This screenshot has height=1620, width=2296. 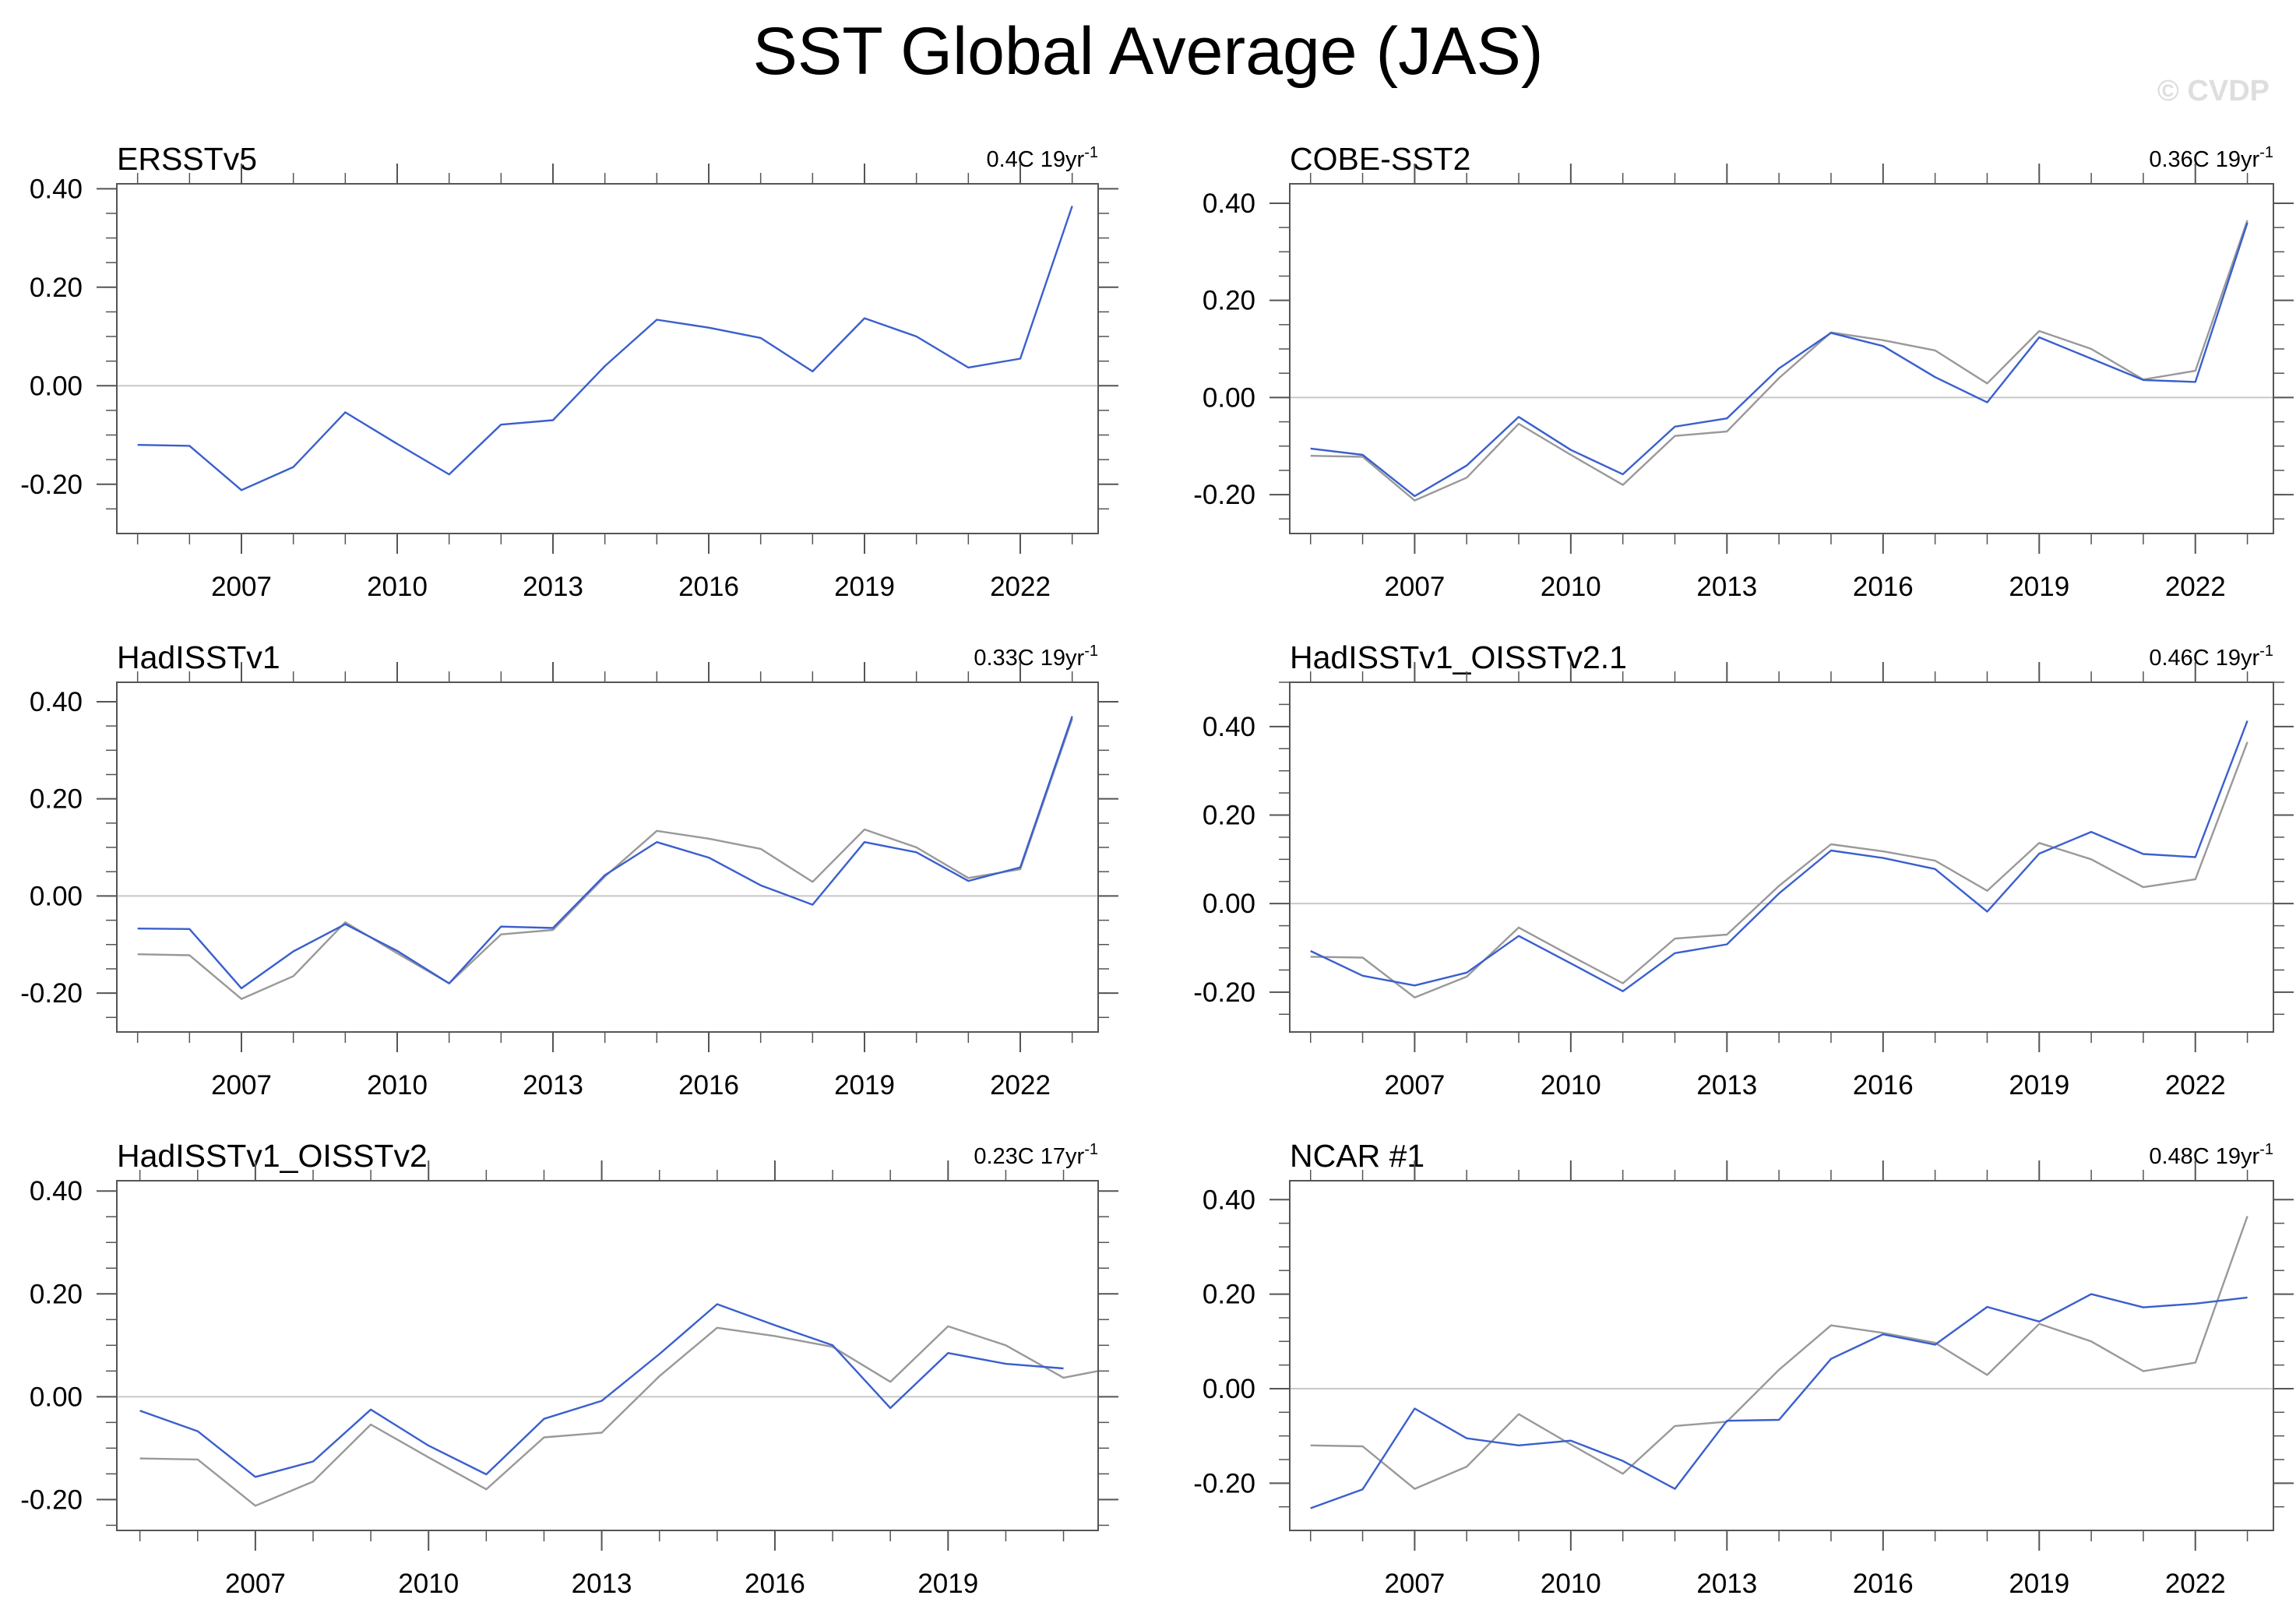 What do you see at coordinates (2211, 1155) in the screenshot?
I see `trend-label: 0.48C 19yr-1` at bounding box center [2211, 1155].